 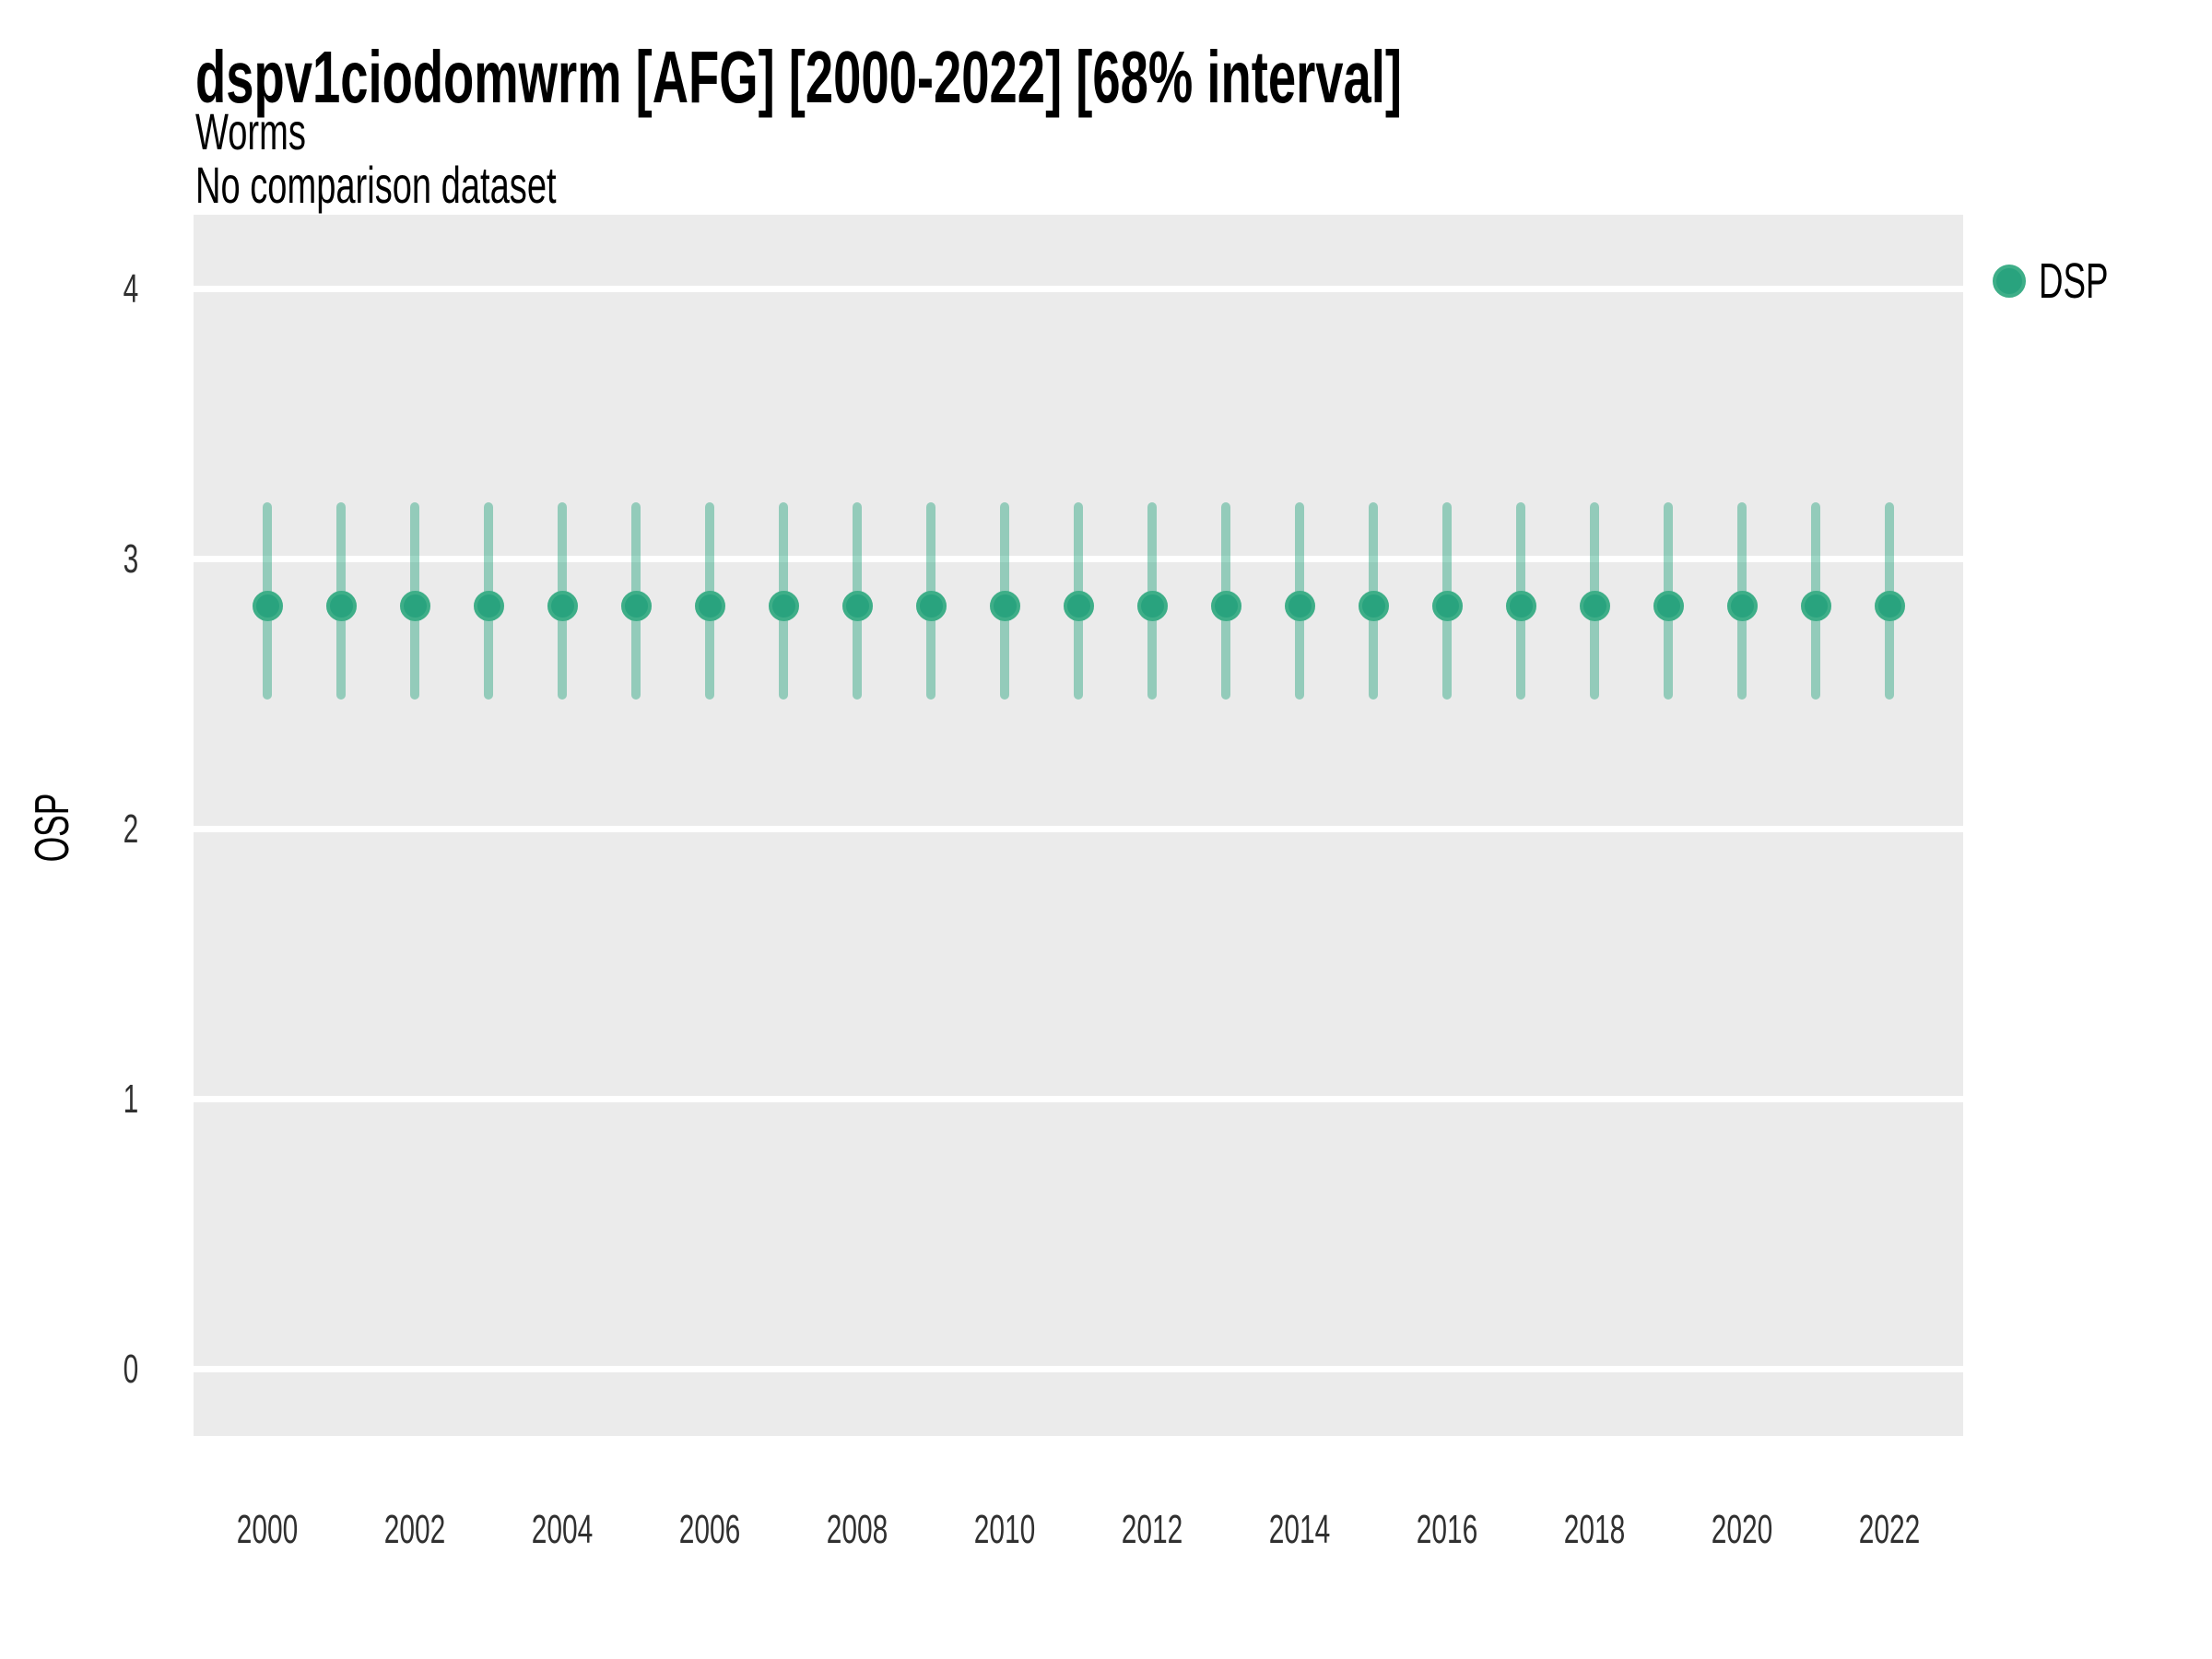 What do you see at coordinates (1595, 605) in the screenshot?
I see `data-point-2018` at bounding box center [1595, 605].